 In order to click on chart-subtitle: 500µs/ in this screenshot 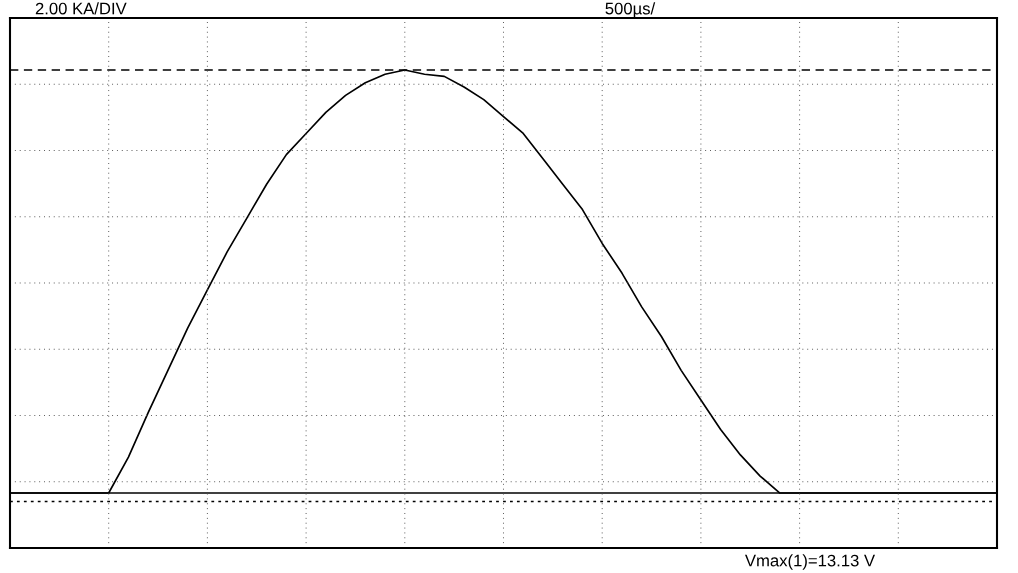, I will do `click(630, 10)`.